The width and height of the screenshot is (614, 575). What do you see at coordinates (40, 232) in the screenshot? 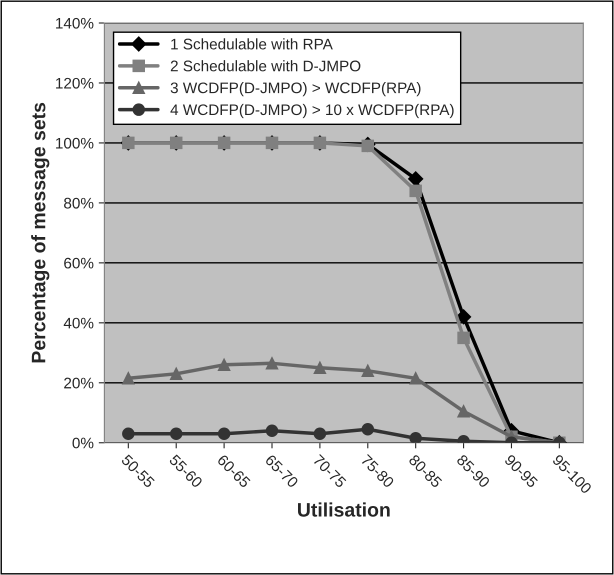
I see `y-axis-title: Percentage of message sets` at bounding box center [40, 232].